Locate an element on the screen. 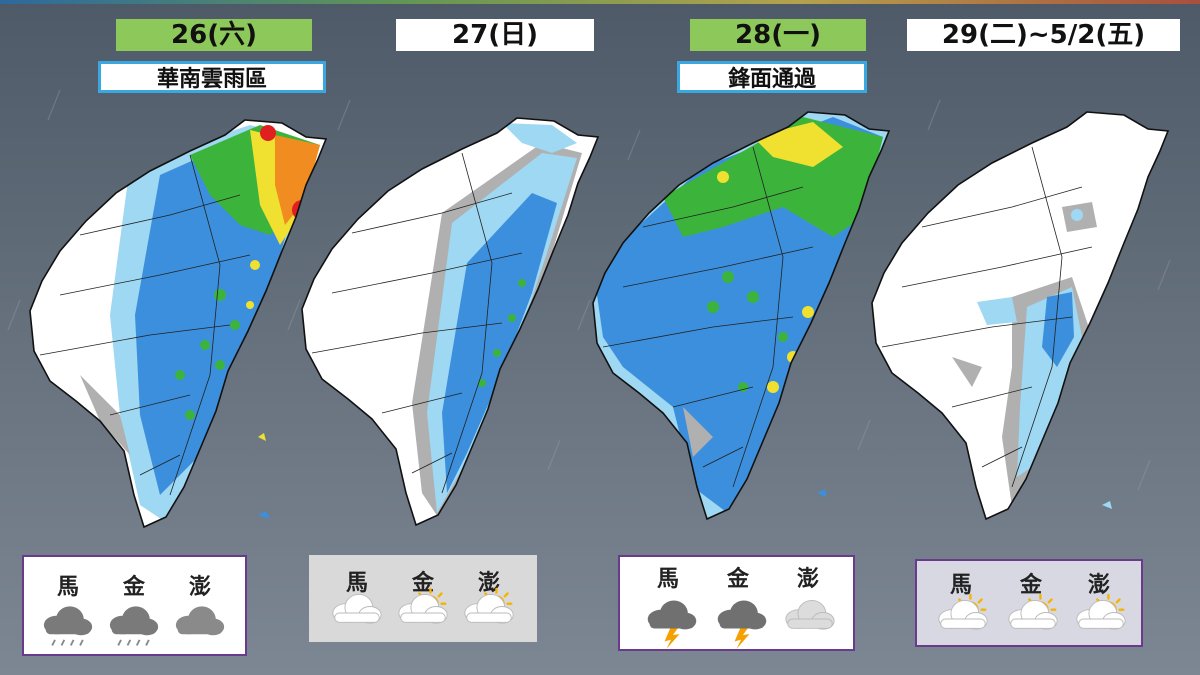 Image resolution: width=1200 pixels, height=675 pixels. date-label-day1: 26(六) is located at coordinates (214, 35).